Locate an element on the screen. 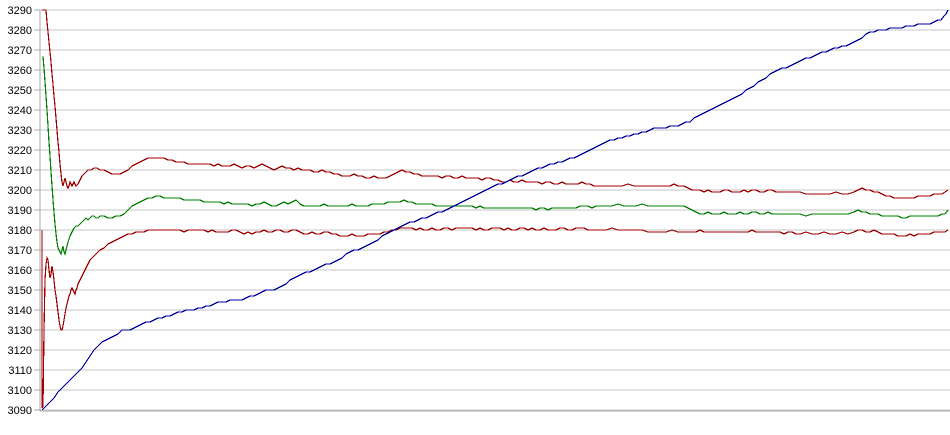 The image size is (950, 435). y-axis-label: 3220 is located at coordinates (20, 151).